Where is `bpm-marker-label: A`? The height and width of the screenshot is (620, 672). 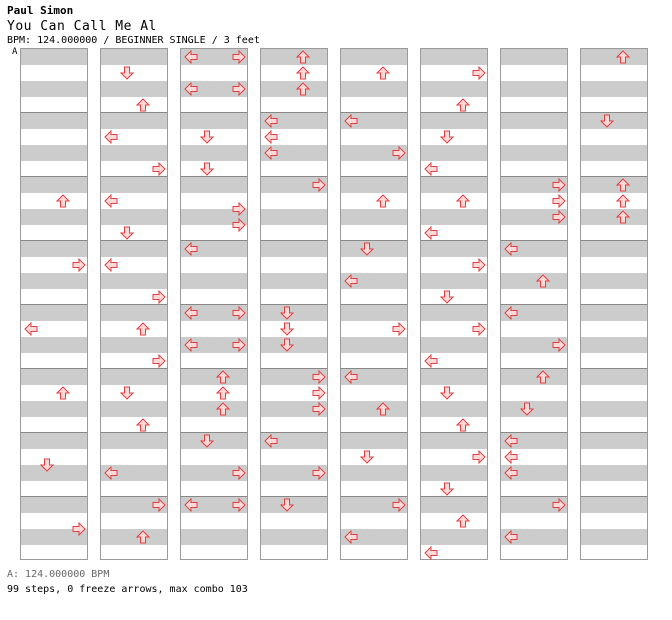 bpm-marker-label: A is located at coordinates (15, 52).